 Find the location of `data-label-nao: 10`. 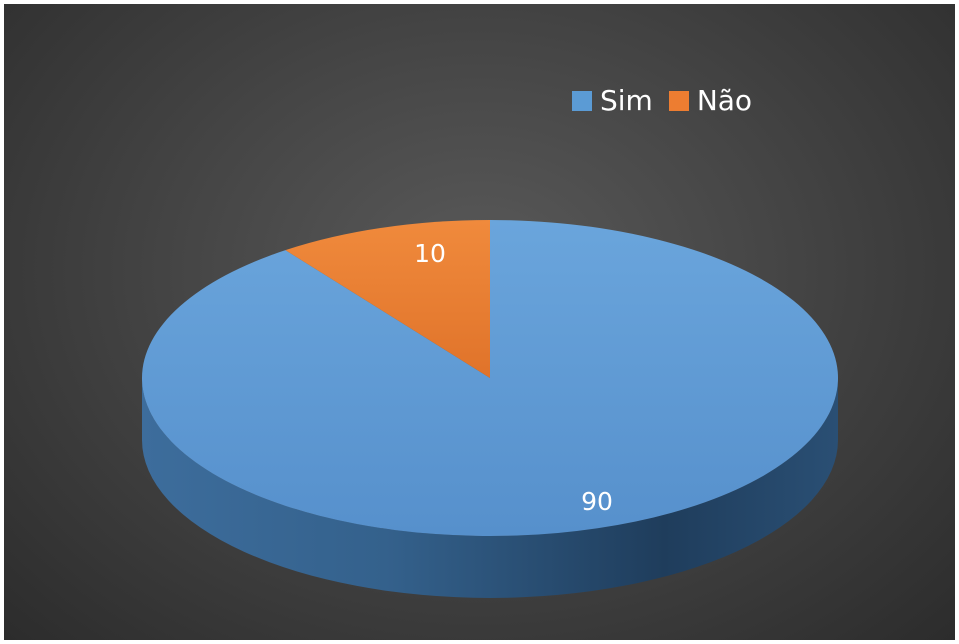

data-label-nao: 10 is located at coordinates (430, 253).